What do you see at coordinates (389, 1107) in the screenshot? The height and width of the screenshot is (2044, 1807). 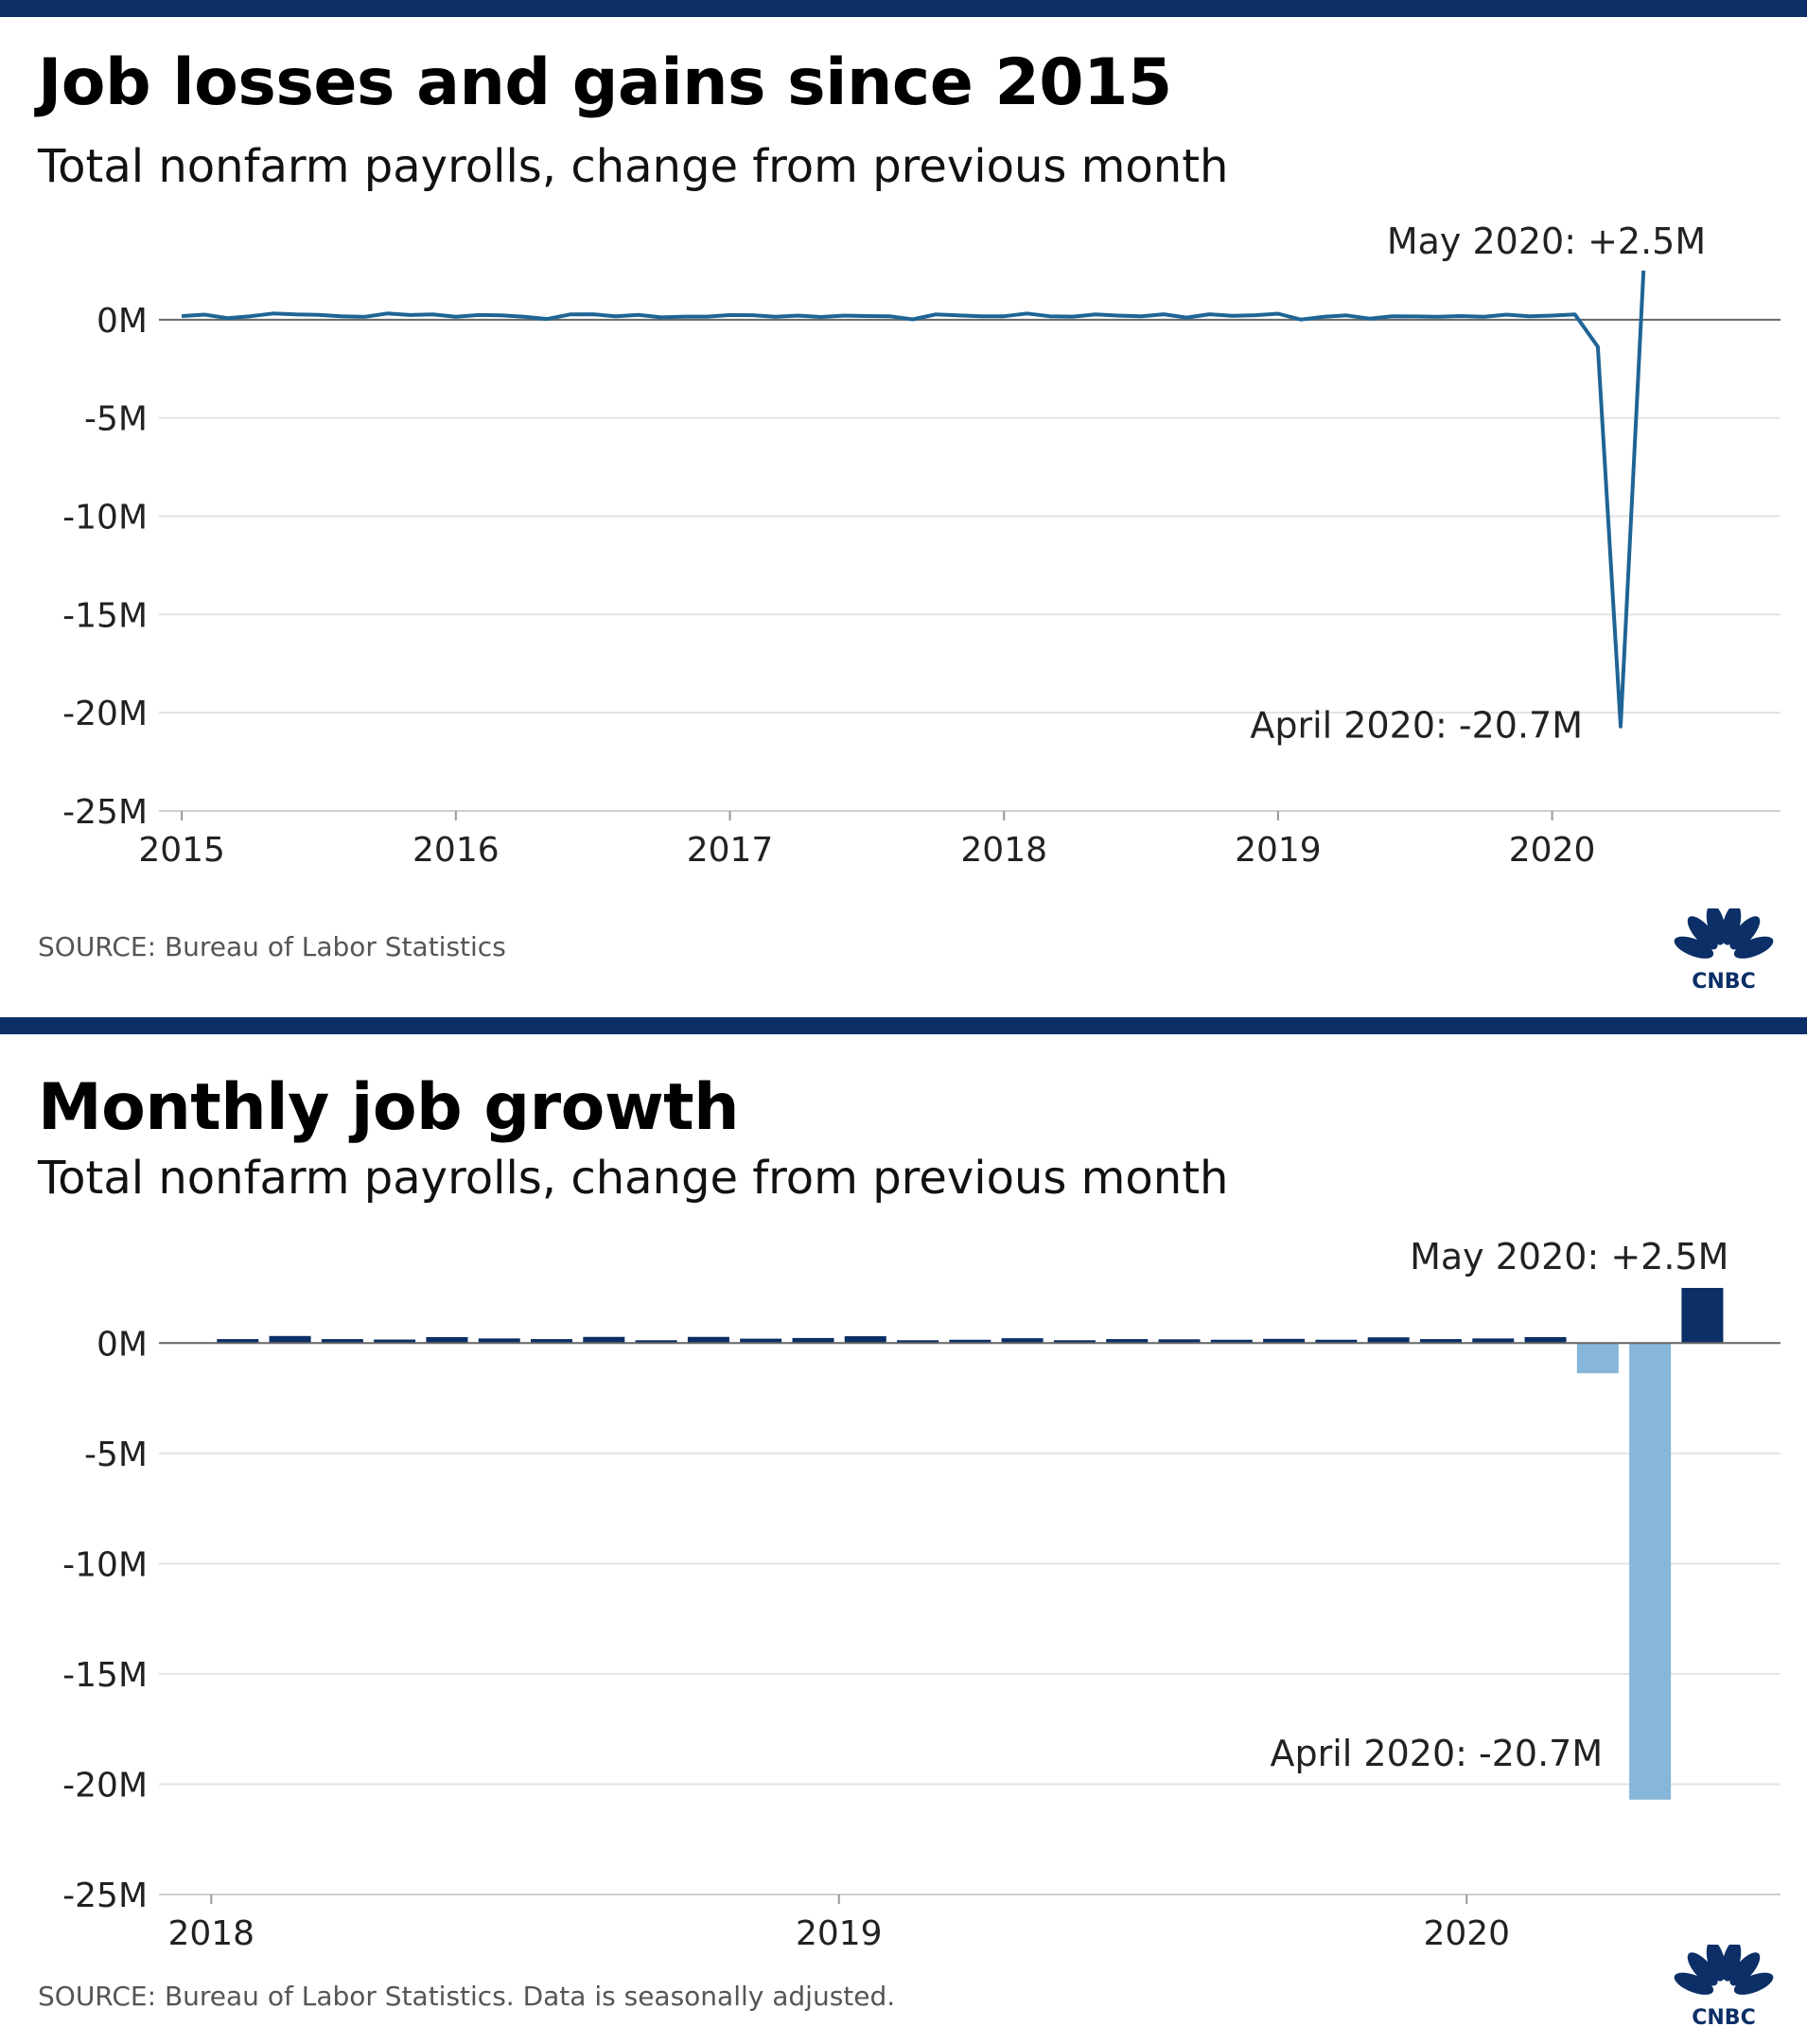 I see `chart-title: Monthly job growth` at bounding box center [389, 1107].